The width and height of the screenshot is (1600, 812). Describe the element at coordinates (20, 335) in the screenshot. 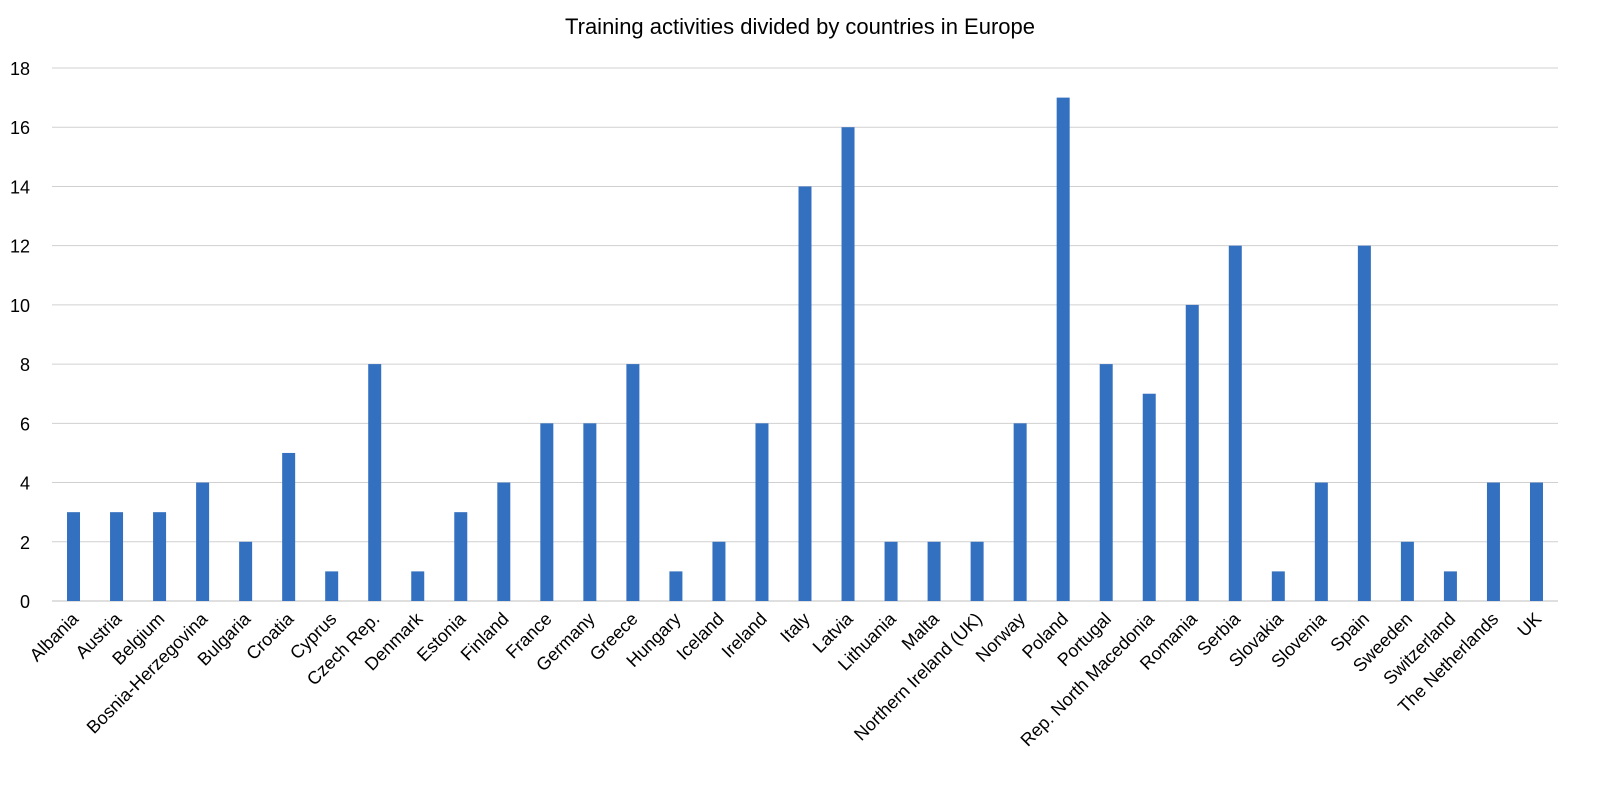

I see `y-axis-ticks: 0 2 4 6 8 10 12 14 16 18` at that location.